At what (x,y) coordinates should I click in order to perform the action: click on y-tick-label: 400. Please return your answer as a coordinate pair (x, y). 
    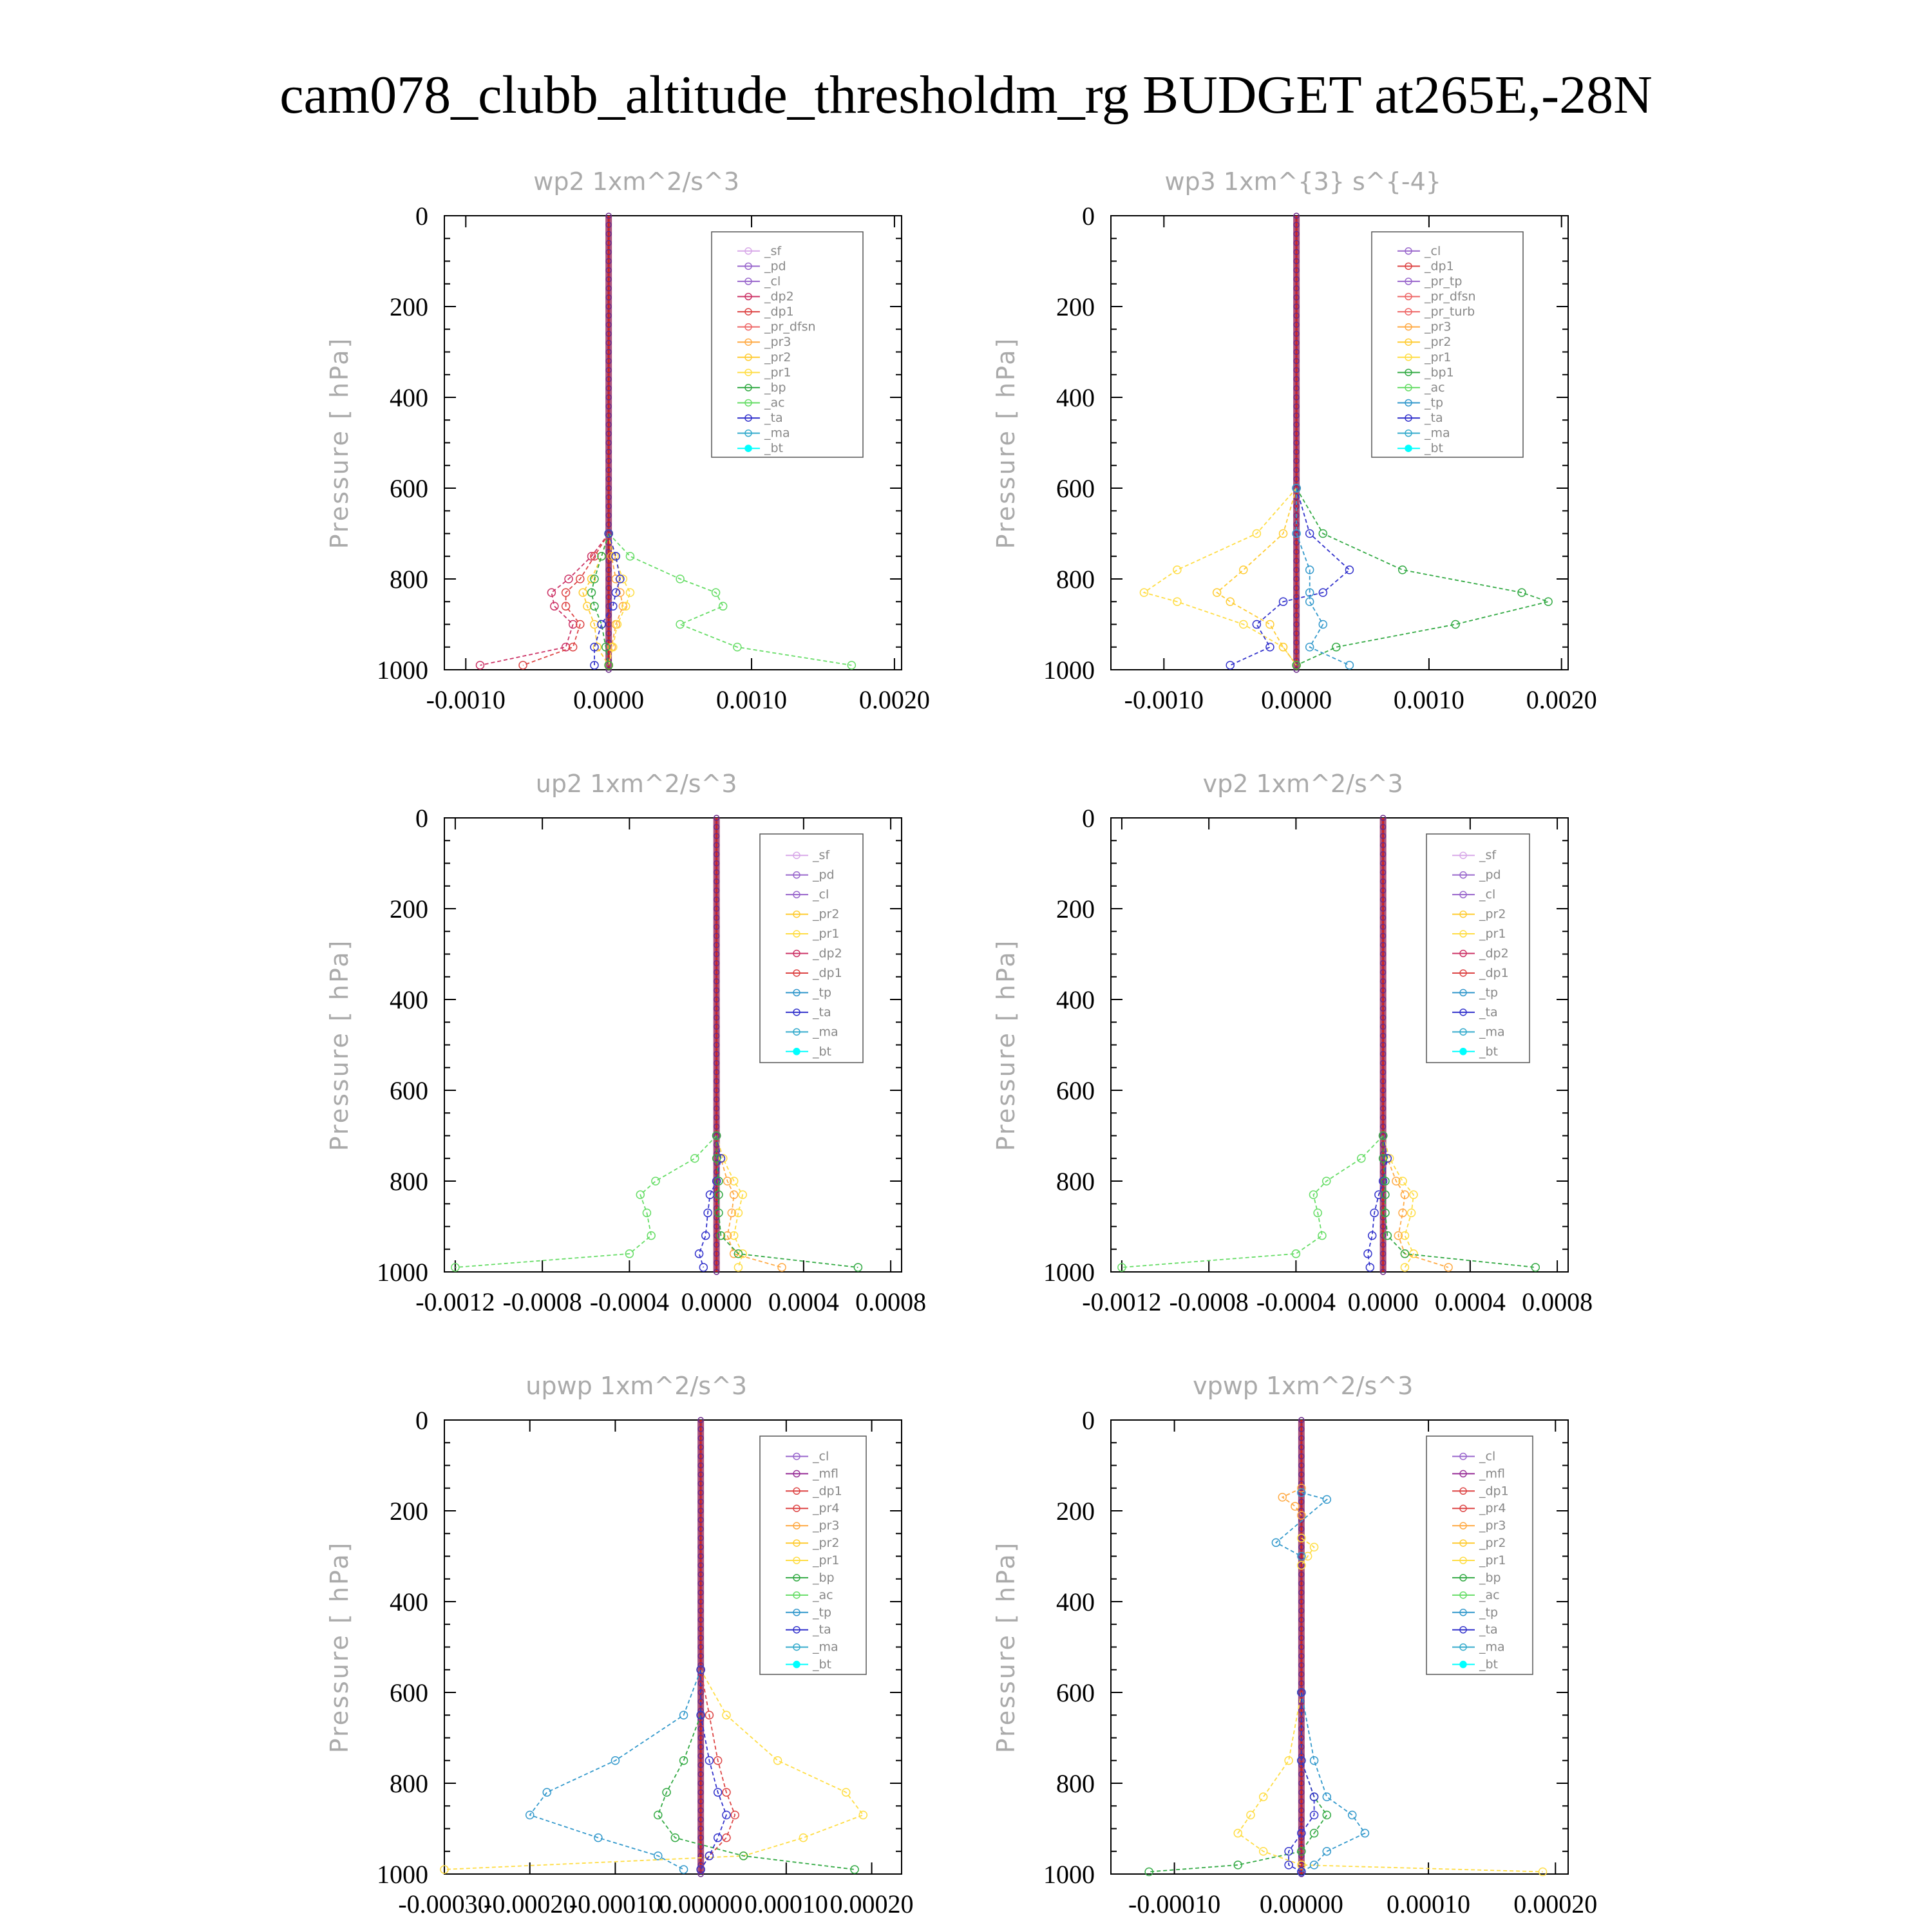
    Looking at the image, I should click on (1075, 1000).